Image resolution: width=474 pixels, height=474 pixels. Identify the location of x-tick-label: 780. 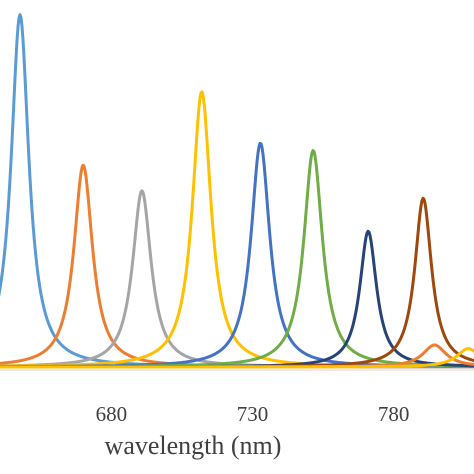
(394, 414).